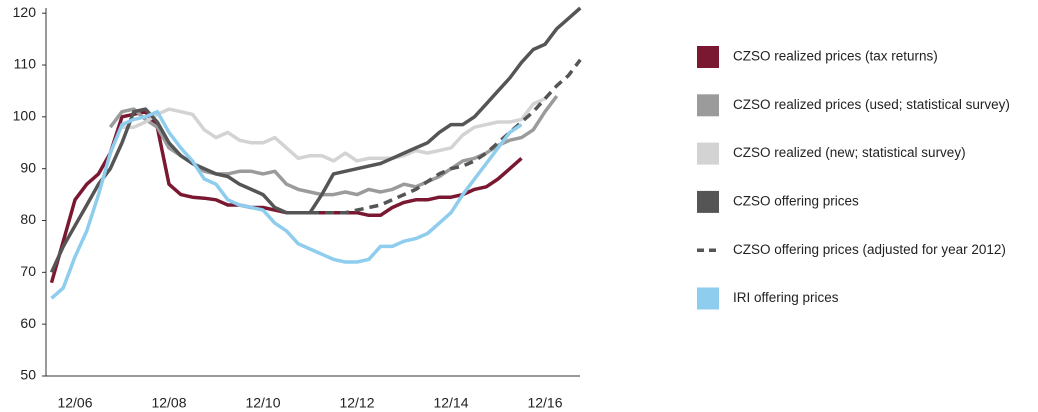 The height and width of the screenshot is (412, 1038). I want to click on y-tick-label: 120, so click(25, 12).